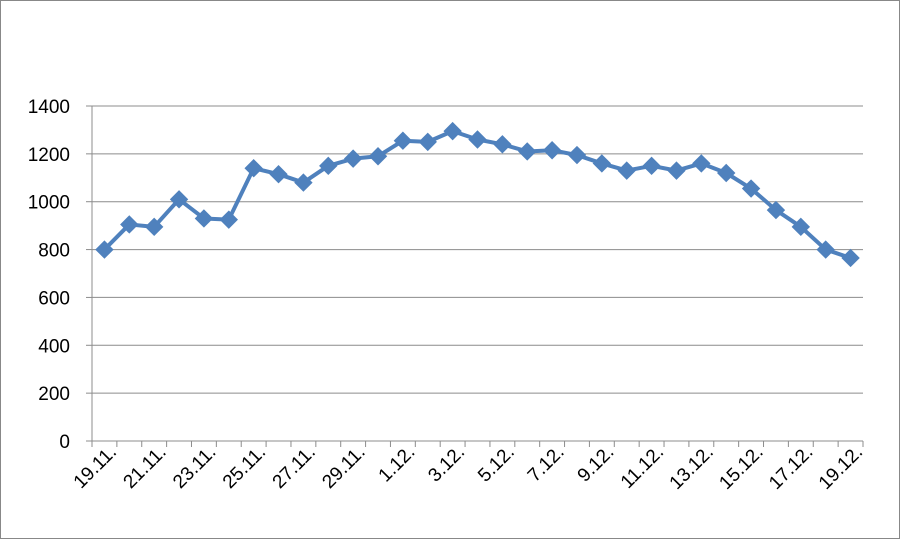 This screenshot has height=539, width=900. Describe the element at coordinates (343, 467) in the screenshot. I see `x-tick-label: 29.11.` at that location.